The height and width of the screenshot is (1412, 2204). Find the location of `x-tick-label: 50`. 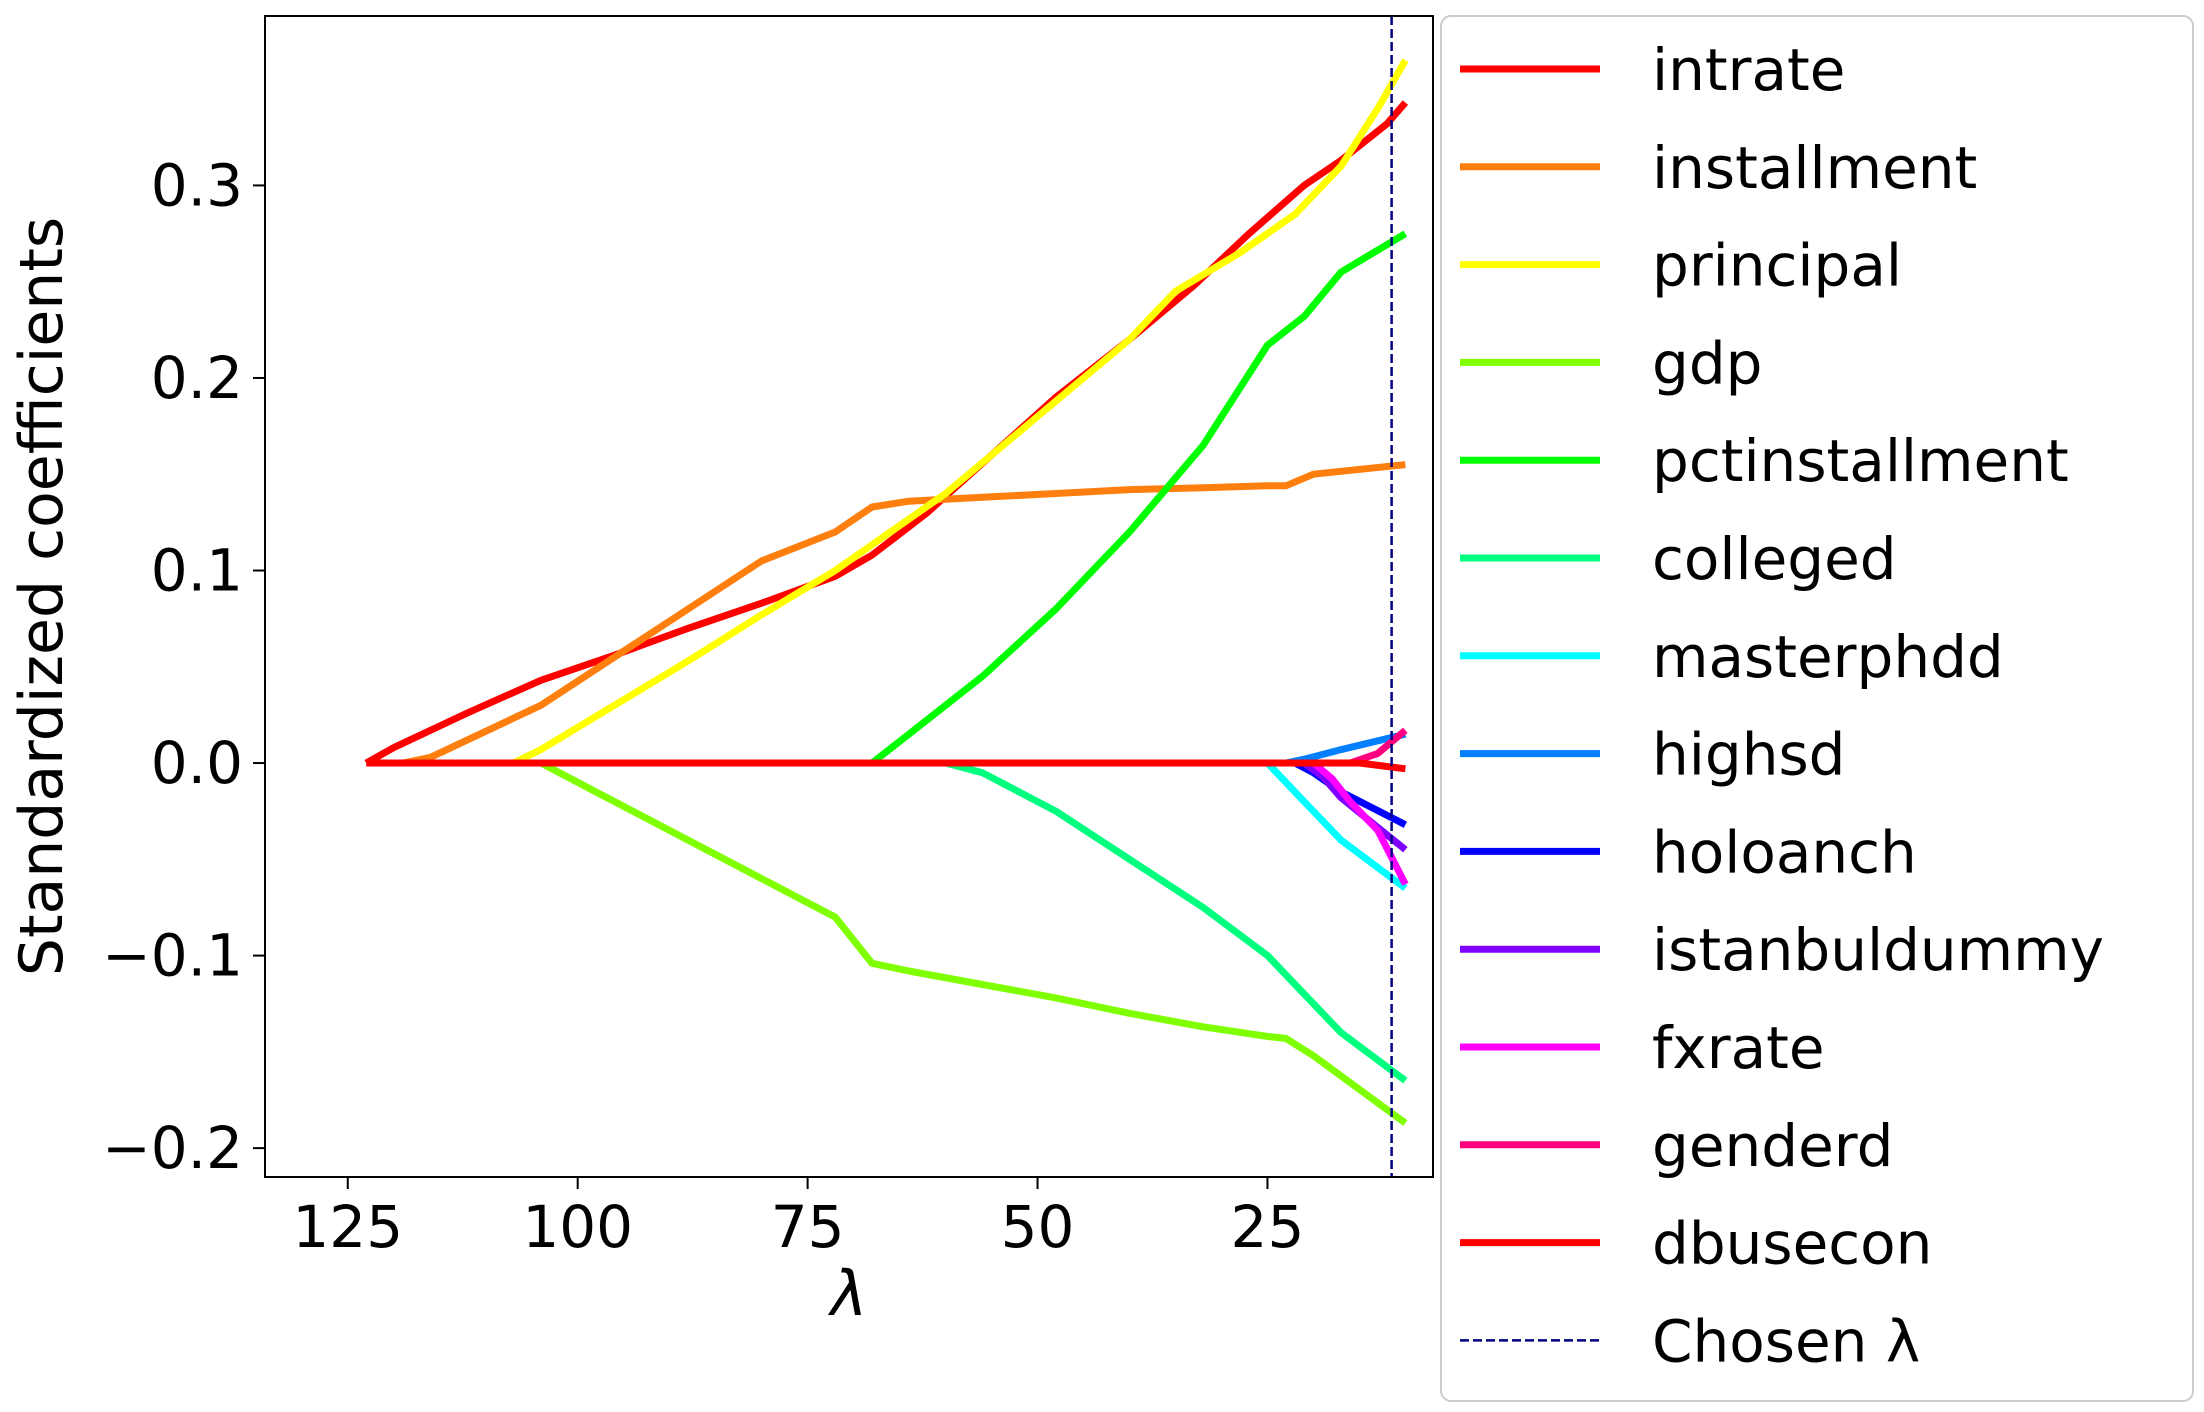

x-tick-label: 50 is located at coordinates (1038, 1227).